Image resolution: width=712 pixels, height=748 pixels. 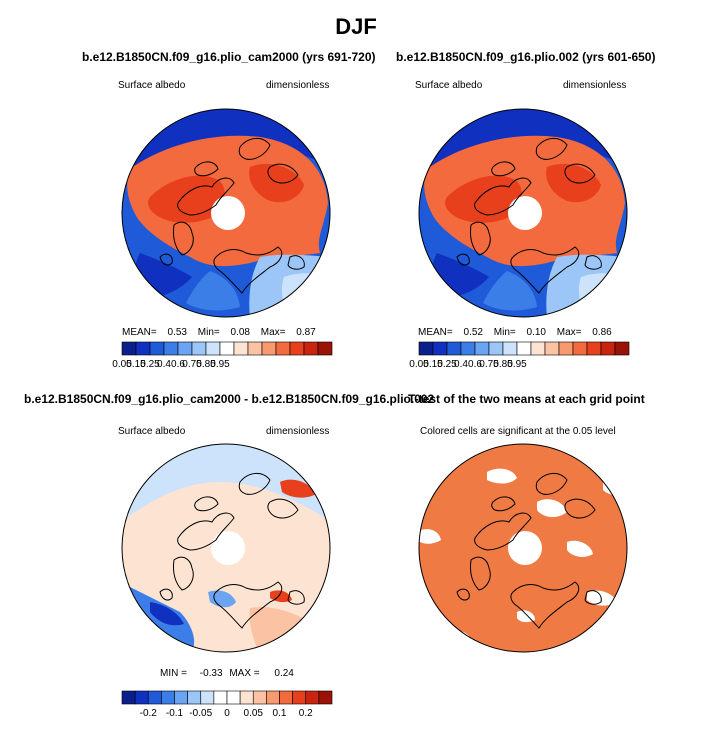 I want to click on panel1-min-label: Min=, so click(x=208, y=332).